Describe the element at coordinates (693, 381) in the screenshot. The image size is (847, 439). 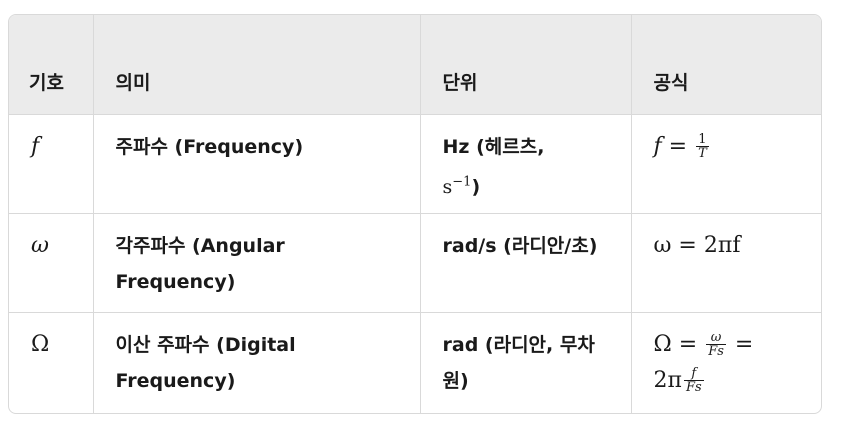
I see `fraction: f Fs` at that location.